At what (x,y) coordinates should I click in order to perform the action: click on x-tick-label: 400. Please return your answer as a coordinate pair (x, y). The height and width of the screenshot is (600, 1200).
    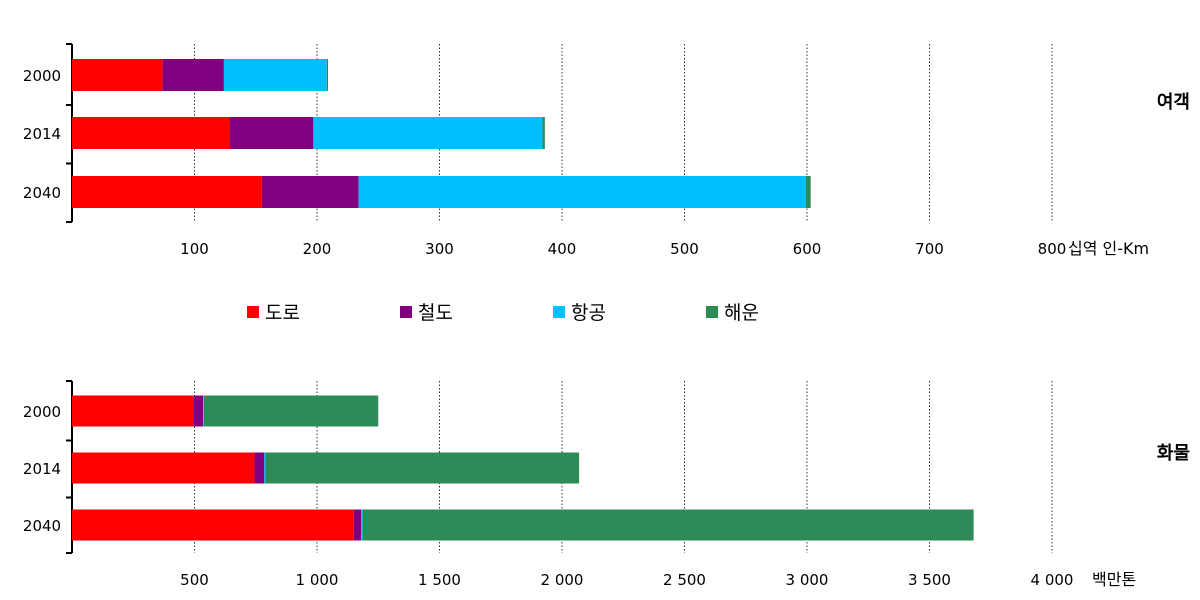
    Looking at the image, I should click on (562, 249).